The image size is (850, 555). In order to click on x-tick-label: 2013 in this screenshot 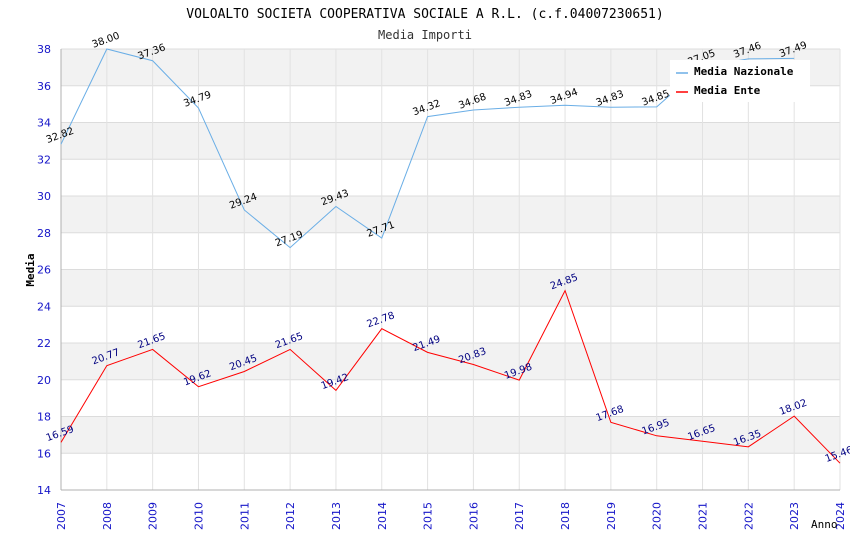, I will do `click(336, 516)`.